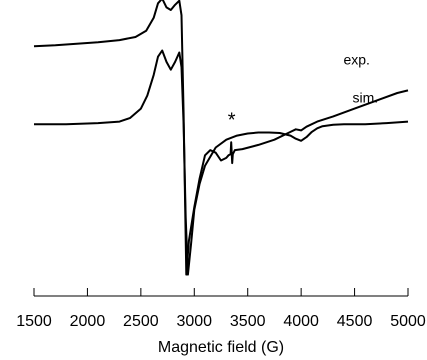 The image size is (427, 360). What do you see at coordinates (356, 60) in the screenshot?
I see `label-exp: exp.` at bounding box center [356, 60].